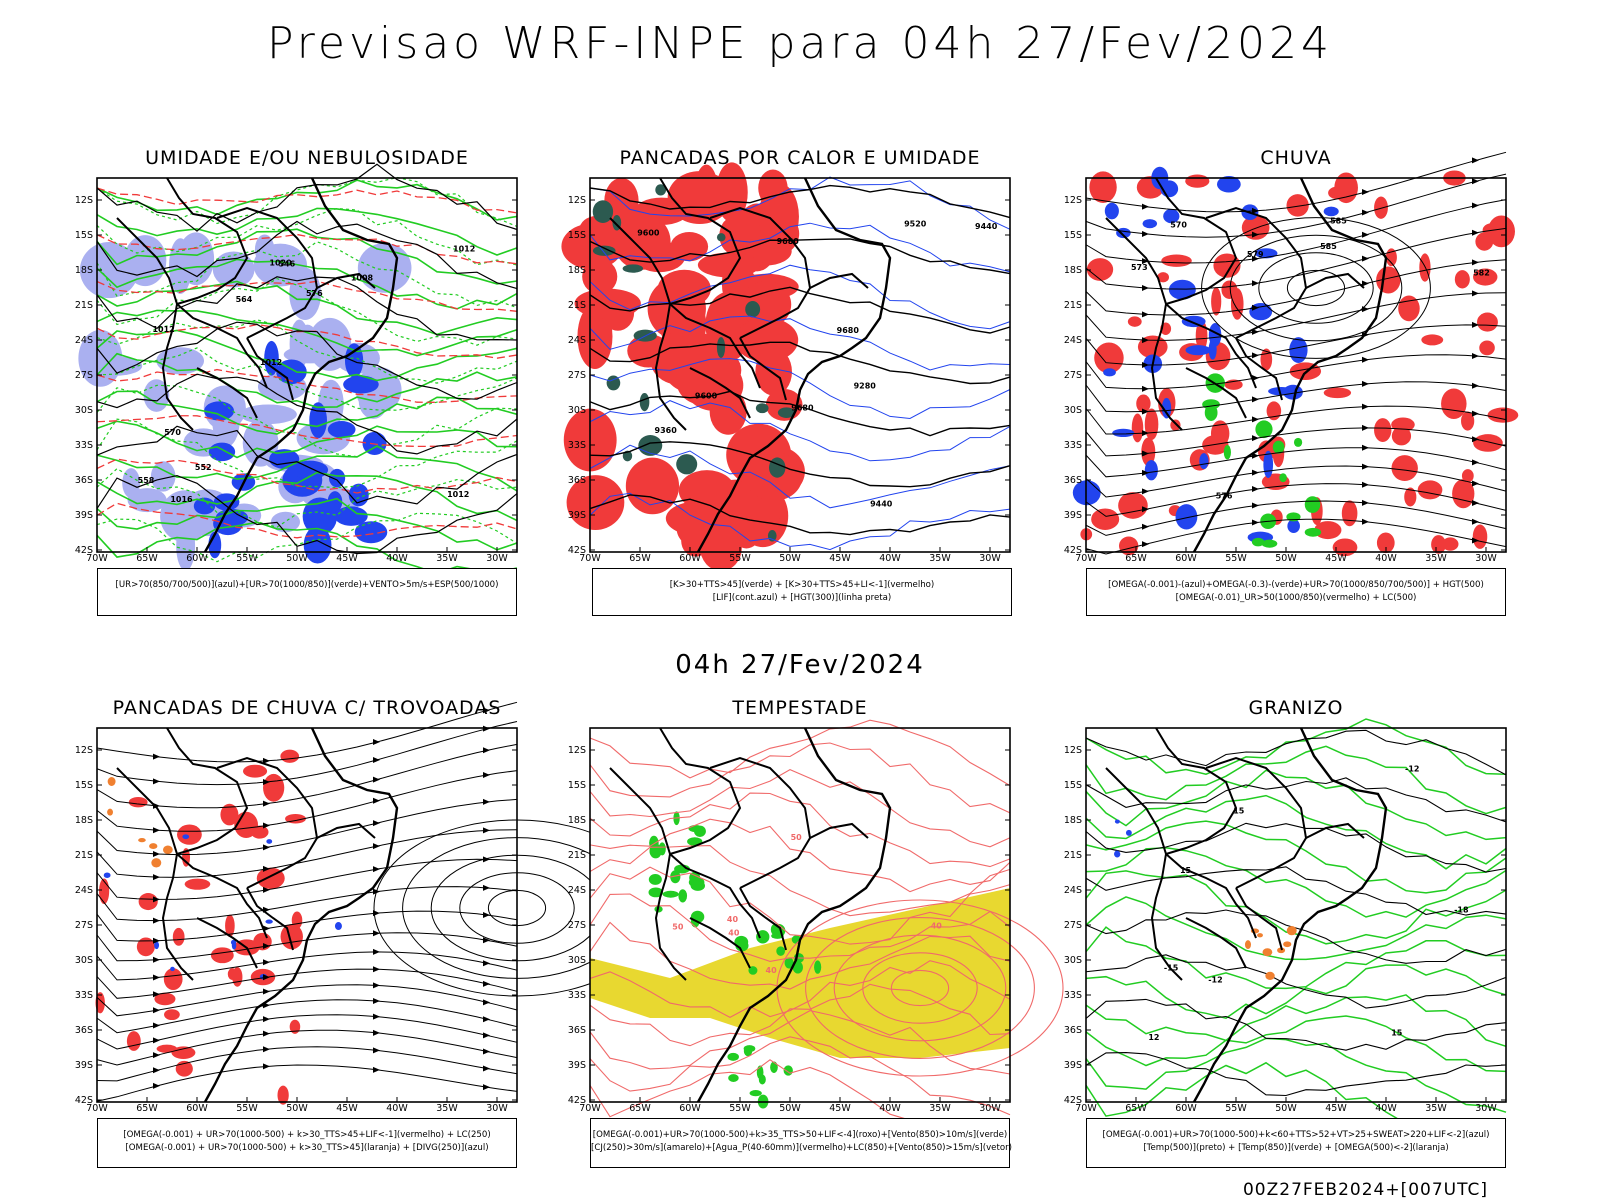  What do you see at coordinates (280, 262) in the screenshot?
I see `contour-label: 1020` at bounding box center [280, 262].